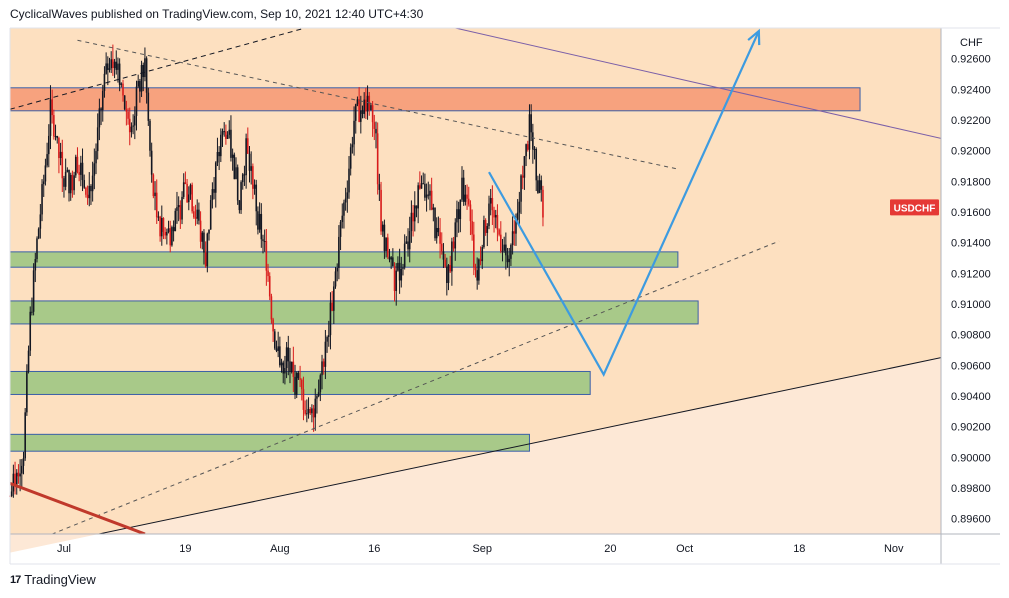 The image size is (1009, 598). What do you see at coordinates (971, 43) in the screenshot?
I see `currency-label: CHF` at bounding box center [971, 43].